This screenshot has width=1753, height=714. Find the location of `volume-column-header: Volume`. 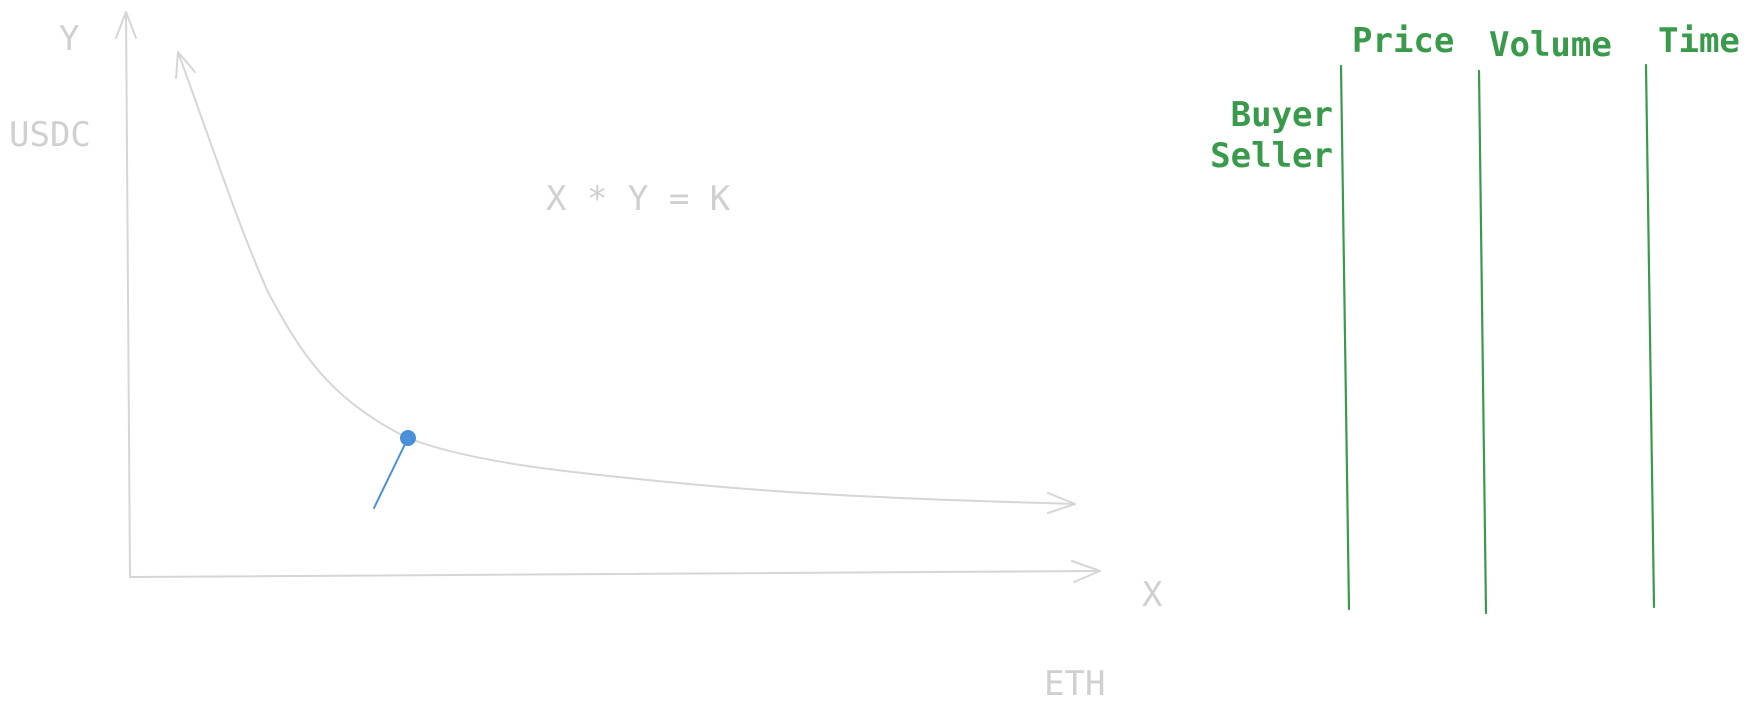

volume-column-header: Volume is located at coordinates (1550, 45).